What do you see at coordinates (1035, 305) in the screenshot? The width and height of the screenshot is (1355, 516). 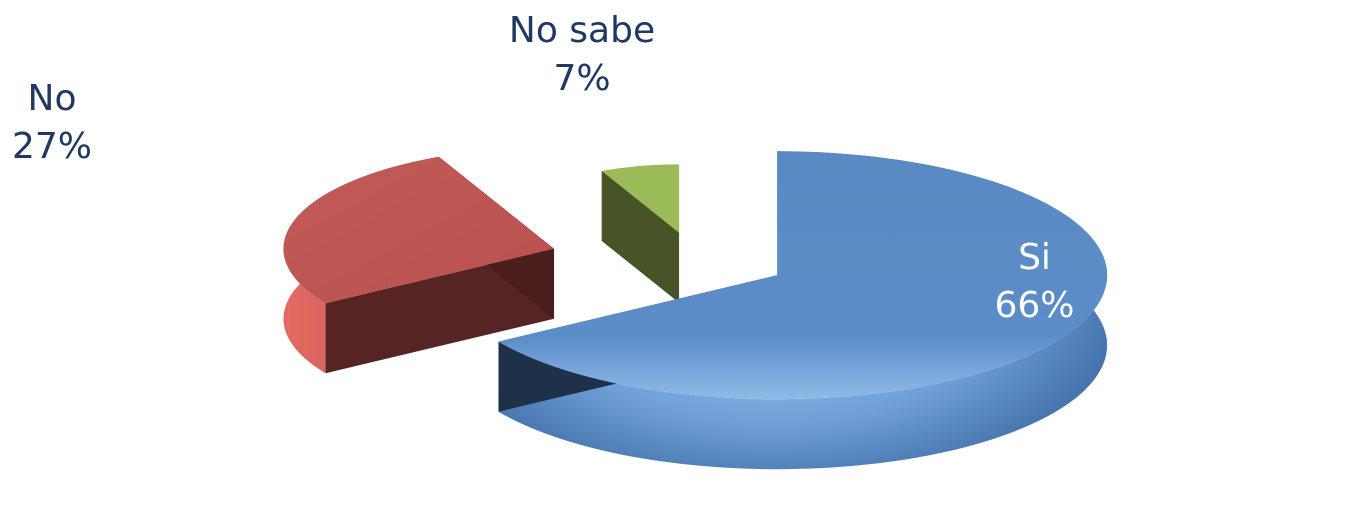 I see `slice-si-percent: 66%` at bounding box center [1035, 305].